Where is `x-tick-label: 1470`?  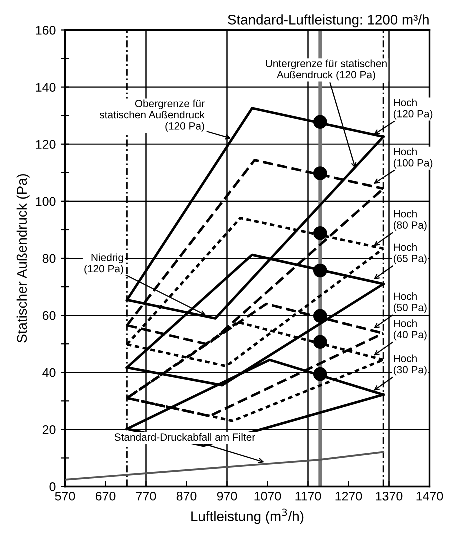 x-tick-label: 1470 is located at coordinates (430, 496).